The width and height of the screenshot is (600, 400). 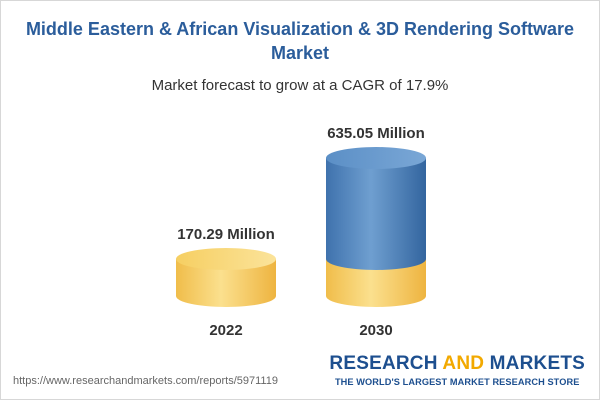 I want to click on bar-growth-segment, so click(x=376, y=214).